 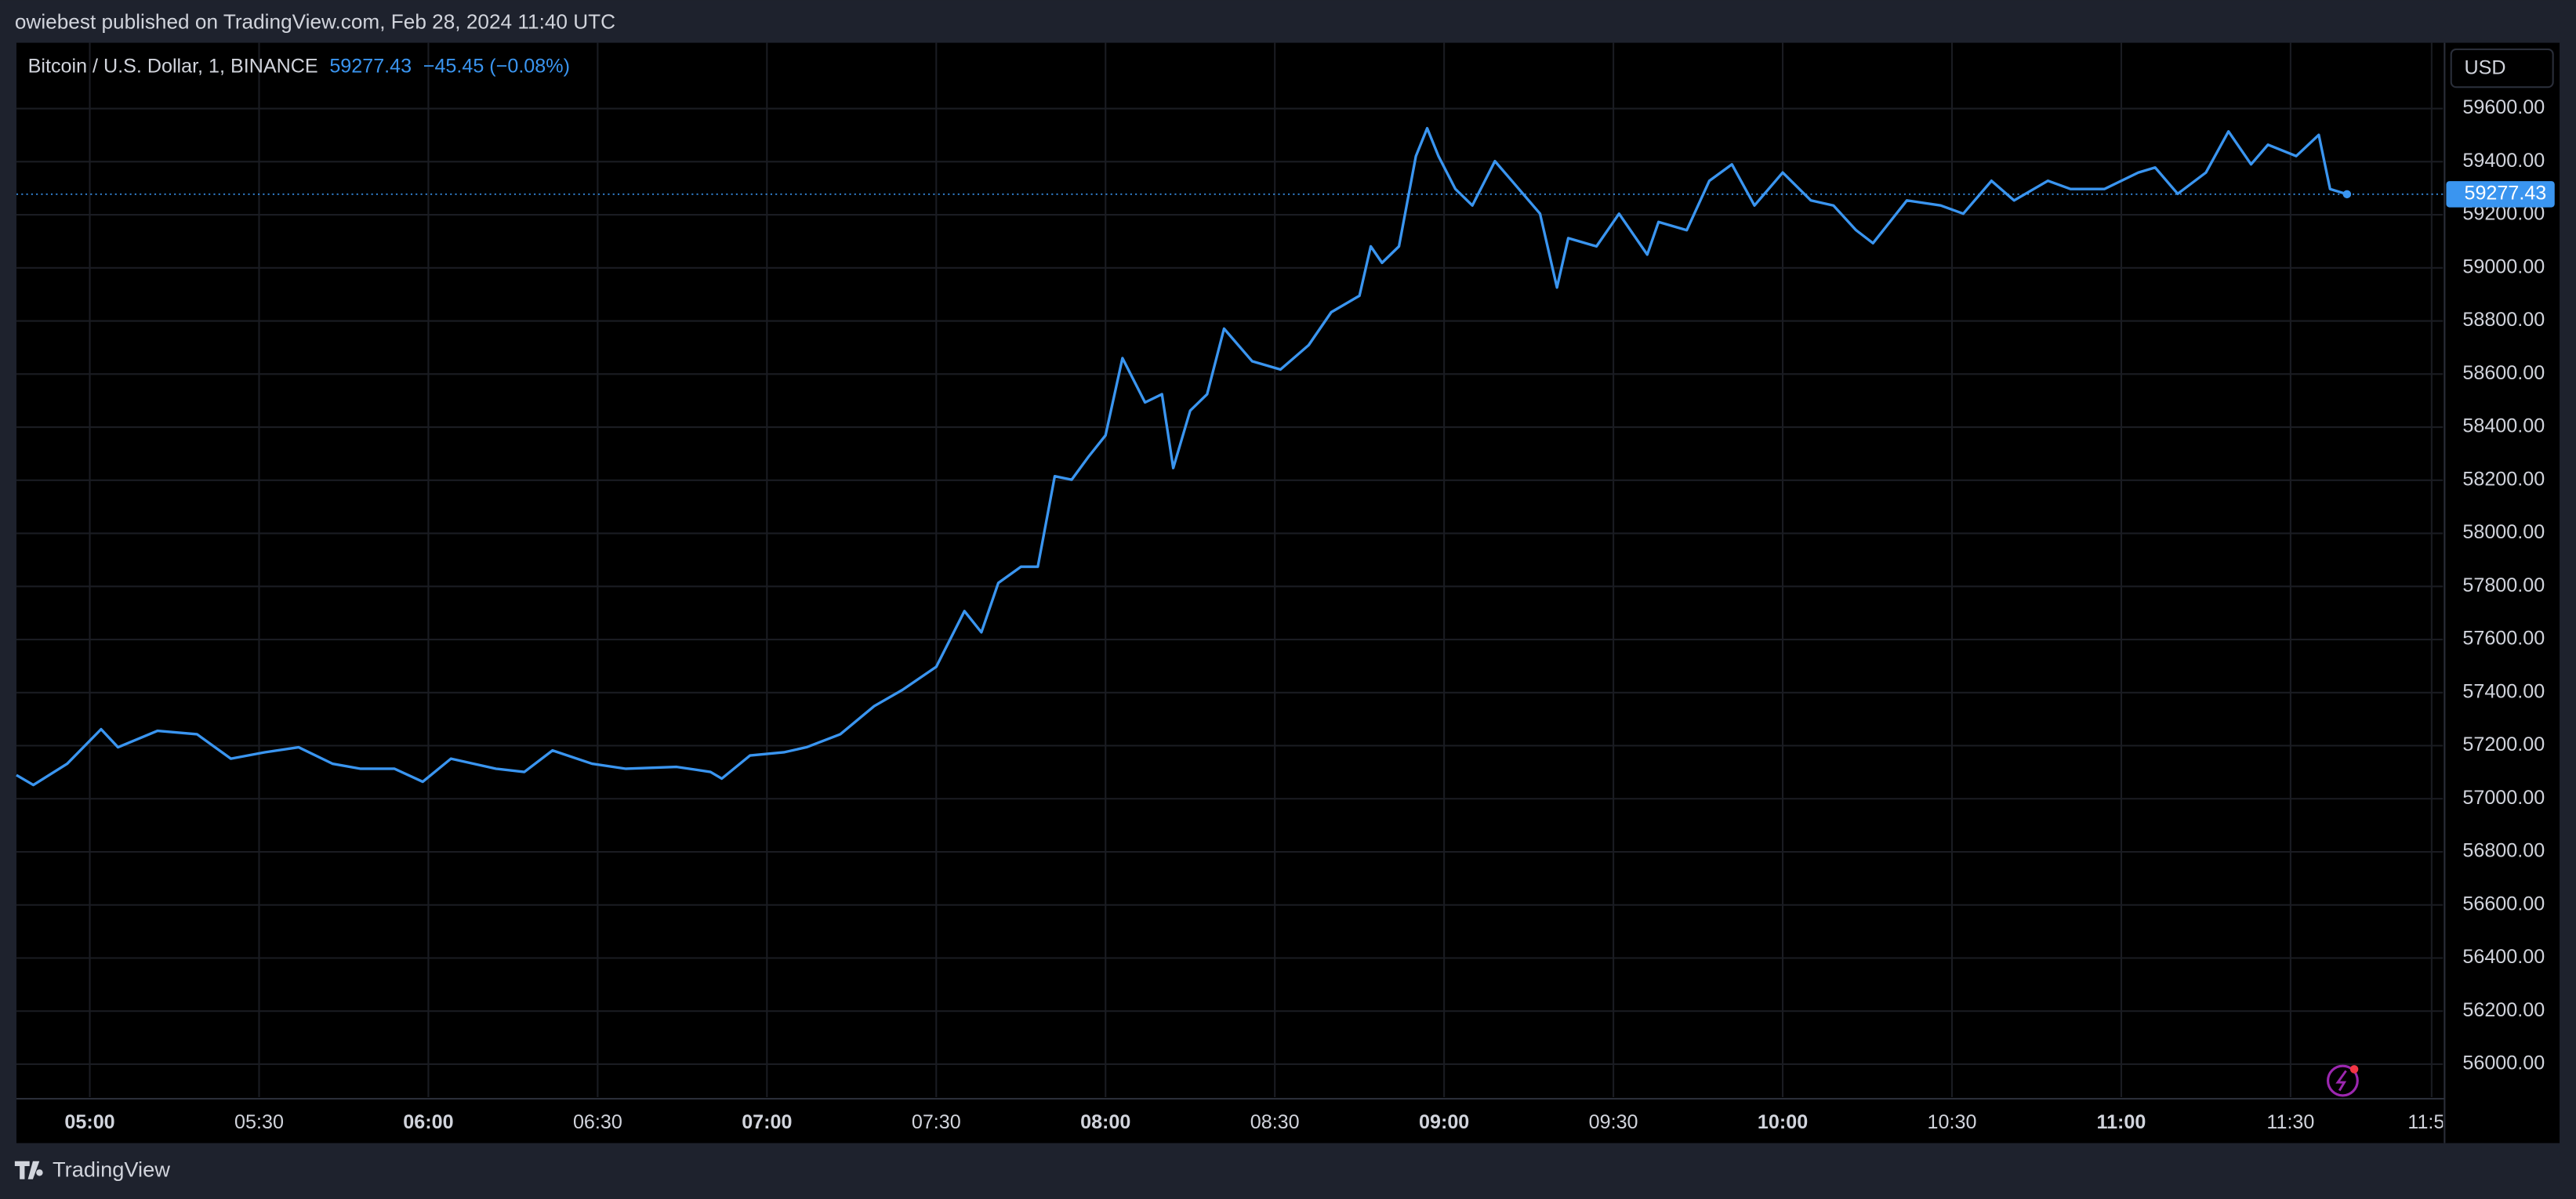 I want to click on x-tick-label: 05:00, so click(x=89, y=1122).